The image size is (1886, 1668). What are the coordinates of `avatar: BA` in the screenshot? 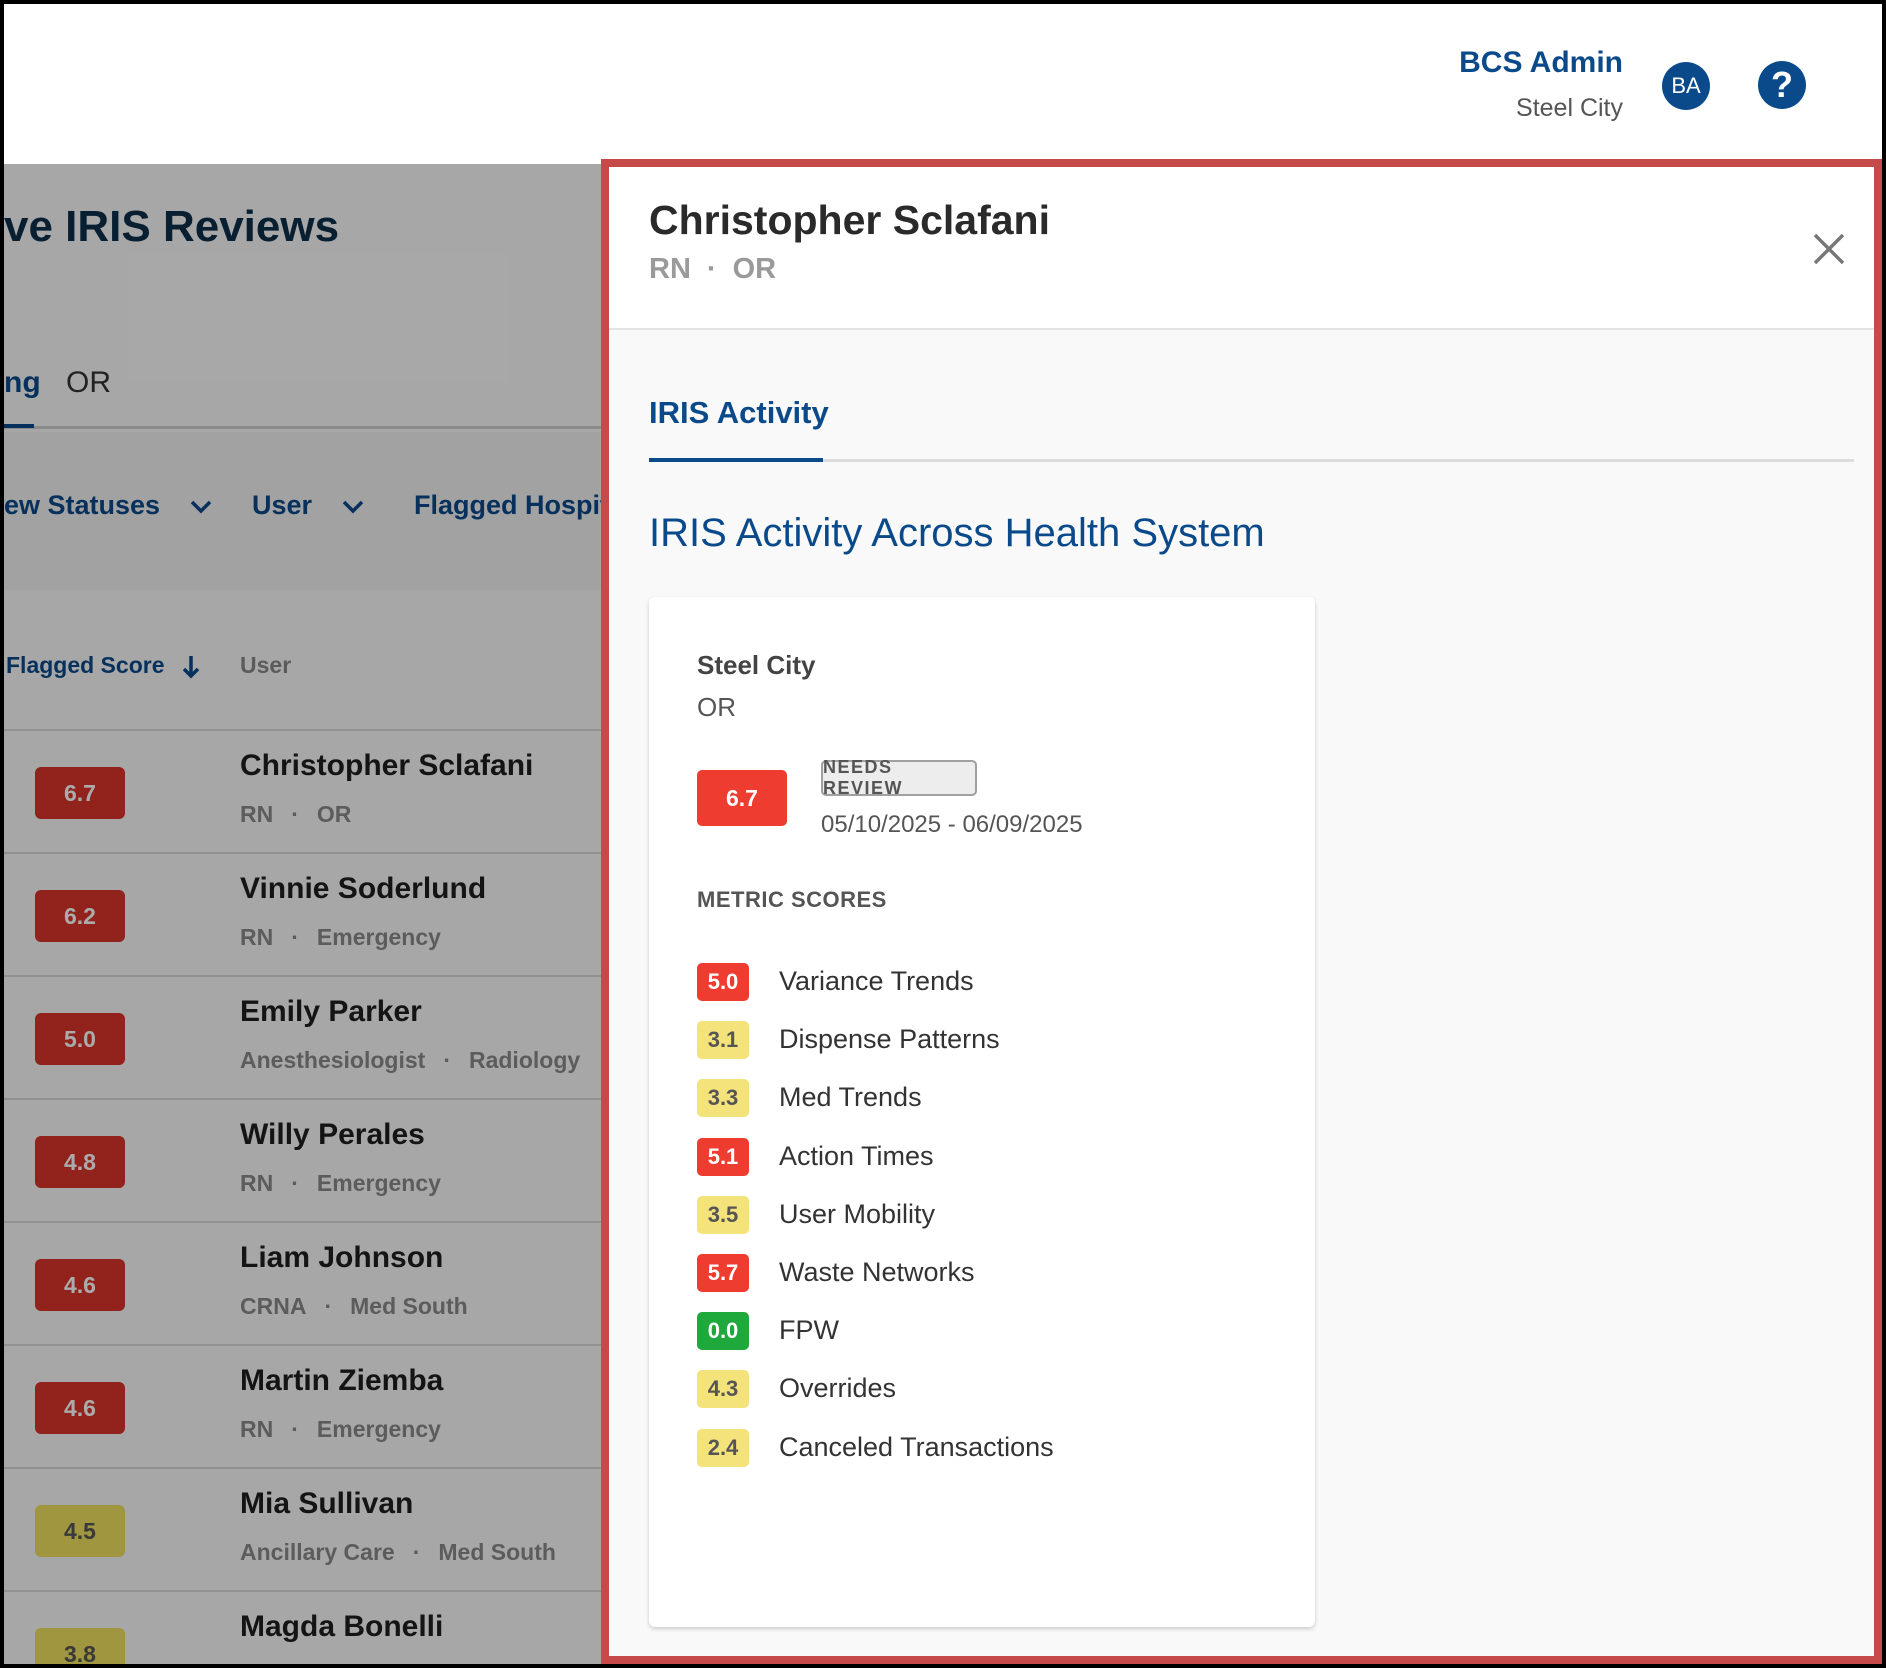 It's located at (1686, 86).